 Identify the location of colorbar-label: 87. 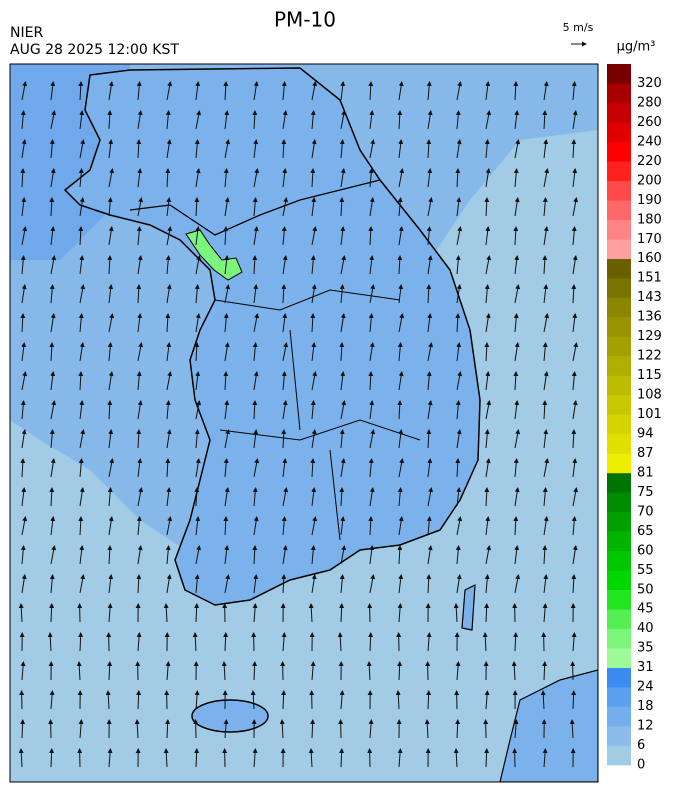
(645, 453).